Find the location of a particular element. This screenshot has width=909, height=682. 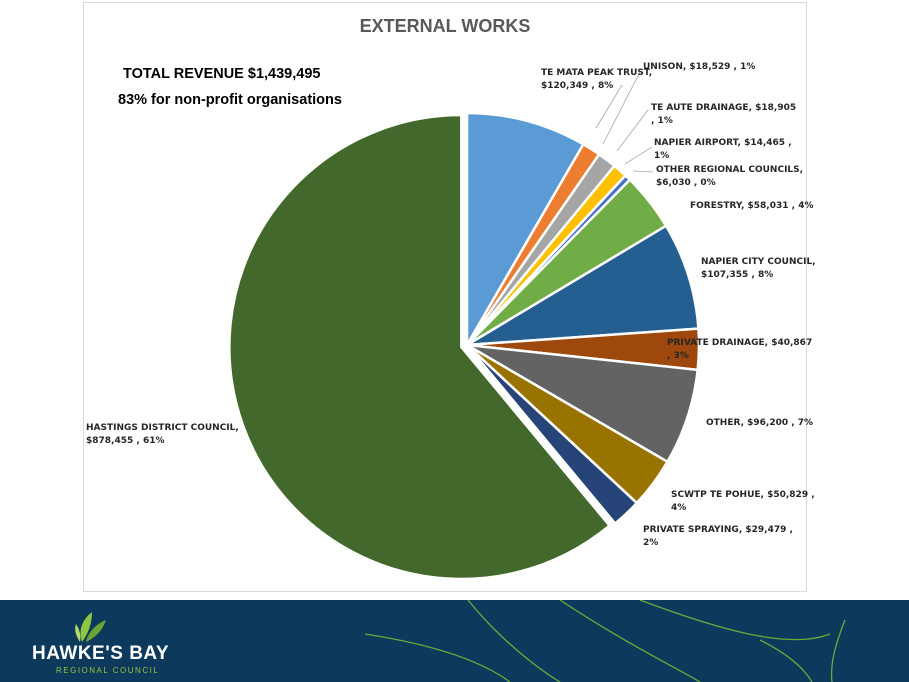

slice-label-line: $120,349 , 8% is located at coordinates (577, 86).